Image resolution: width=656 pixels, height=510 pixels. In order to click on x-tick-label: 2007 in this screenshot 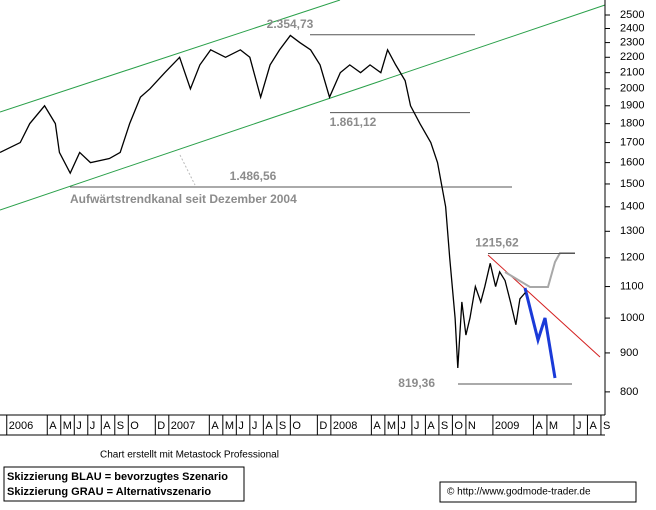, I will do `click(183, 426)`.